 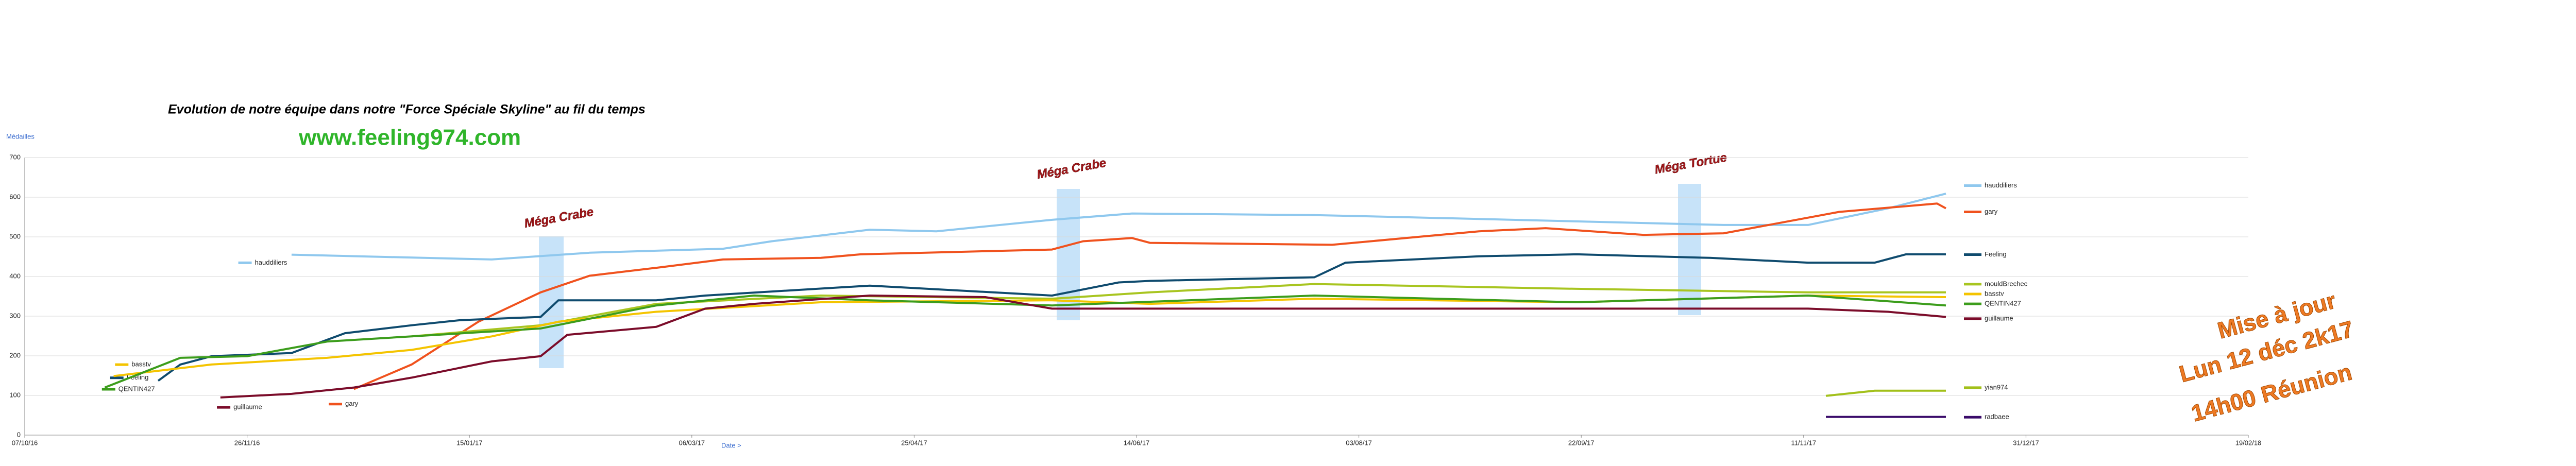 What do you see at coordinates (469, 442) in the screenshot?
I see `x-tick-label: 15/01/17` at bounding box center [469, 442].